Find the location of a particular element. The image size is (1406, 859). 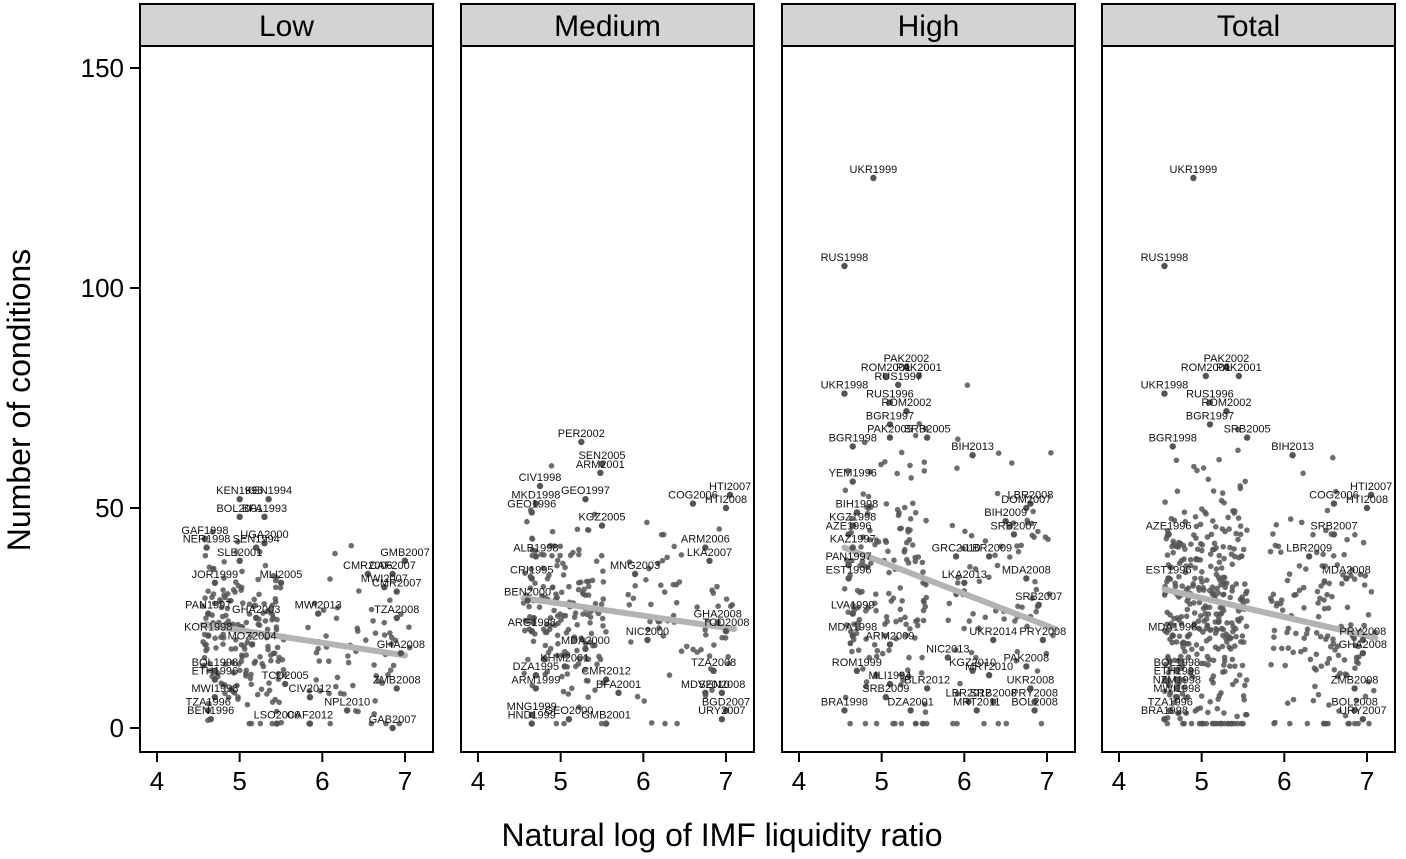

x-tick-label: 7 is located at coordinates (405, 781).